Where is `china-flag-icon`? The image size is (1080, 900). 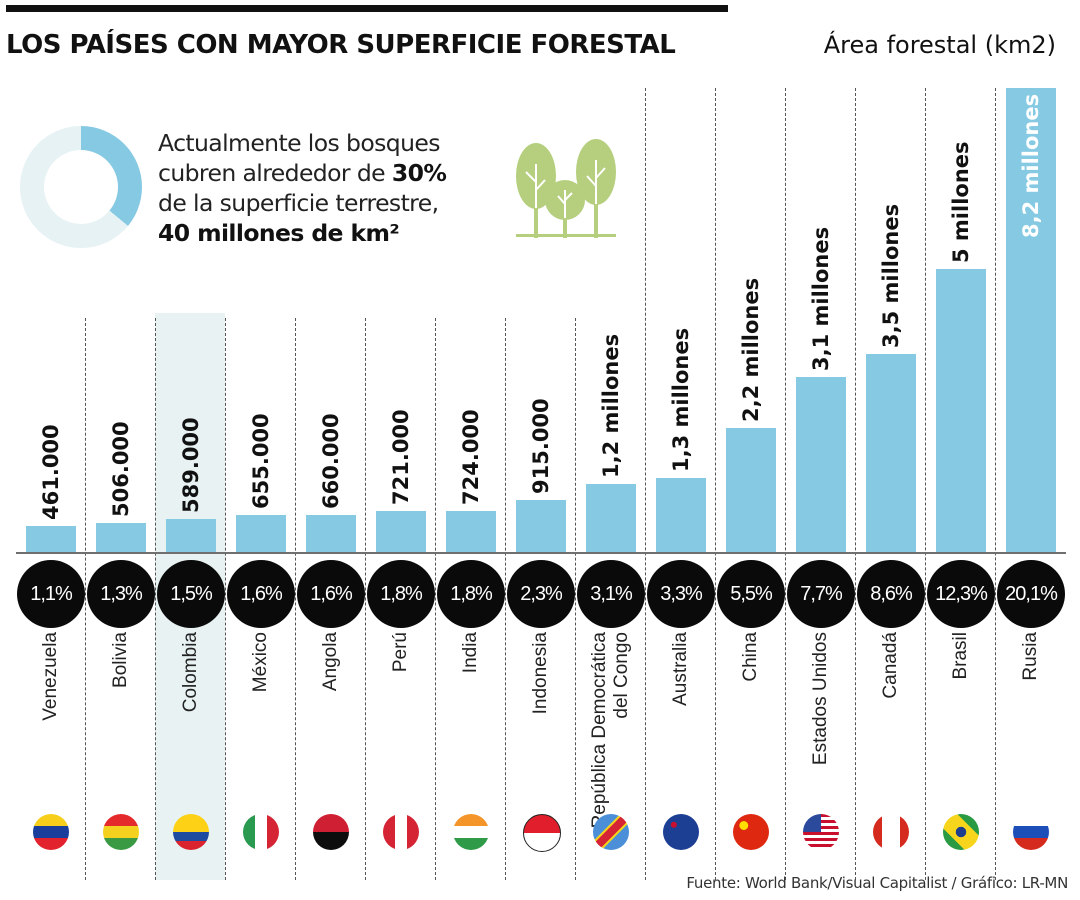 china-flag-icon is located at coordinates (751, 832).